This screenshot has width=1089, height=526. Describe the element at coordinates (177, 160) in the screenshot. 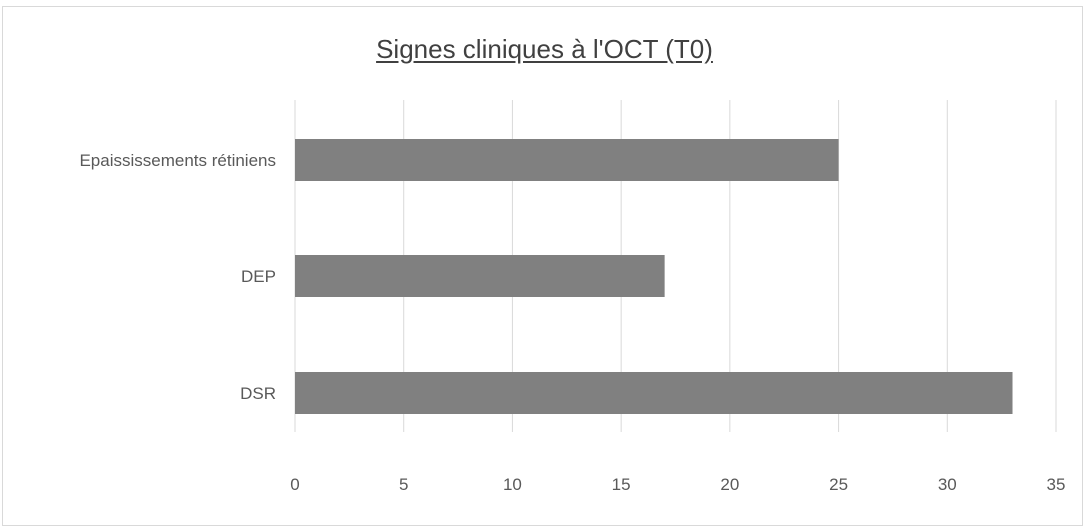

I see `category-label: Epaississements rétiniens` at that location.